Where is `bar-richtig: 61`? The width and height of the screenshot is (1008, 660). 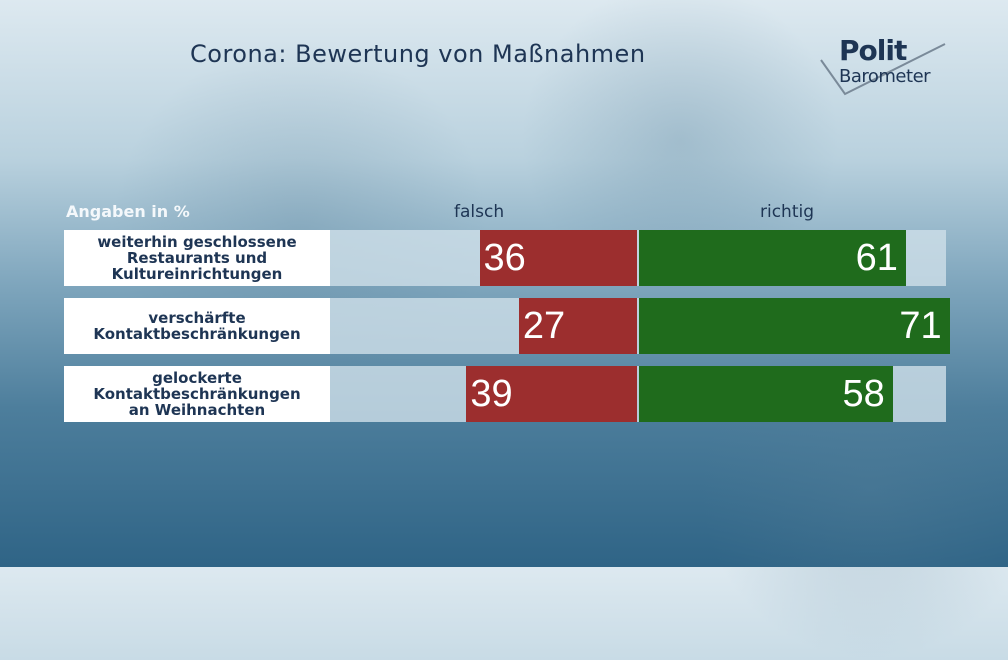 bar-richtig: 61 is located at coordinates (772, 258).